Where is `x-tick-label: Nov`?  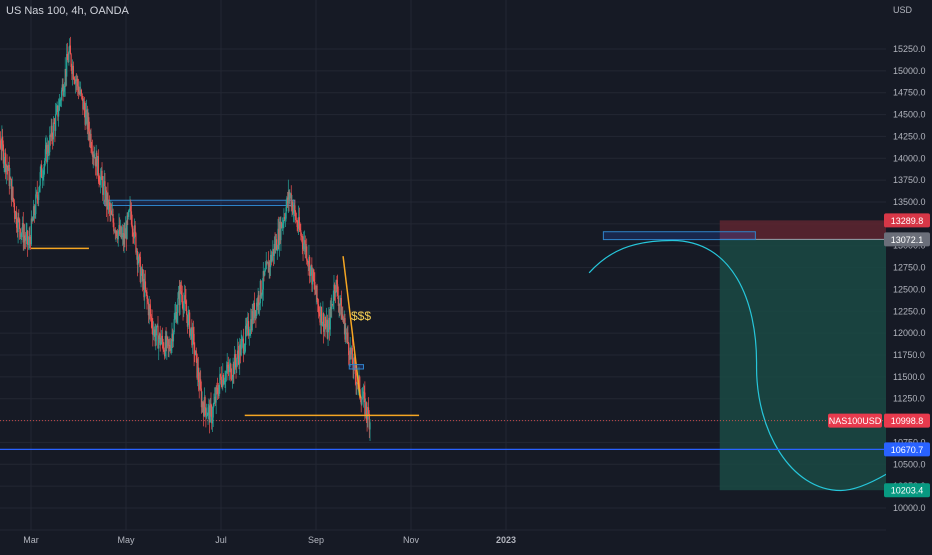 x-tick-label: Nov is located at coordinates (411, 540).